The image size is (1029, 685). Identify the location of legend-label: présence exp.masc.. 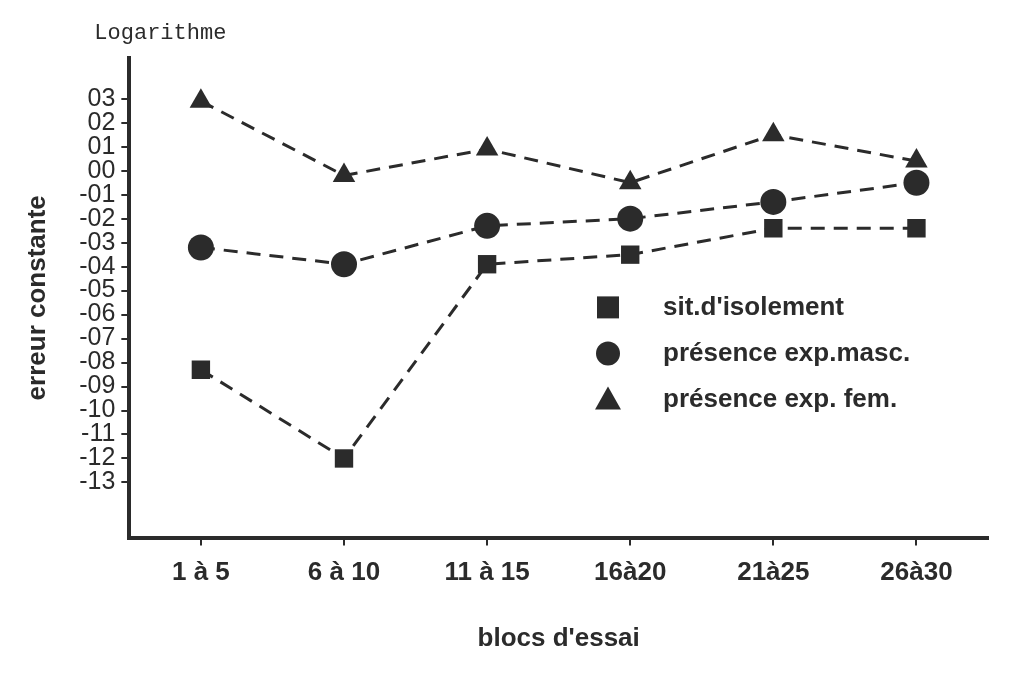
(787, 351).